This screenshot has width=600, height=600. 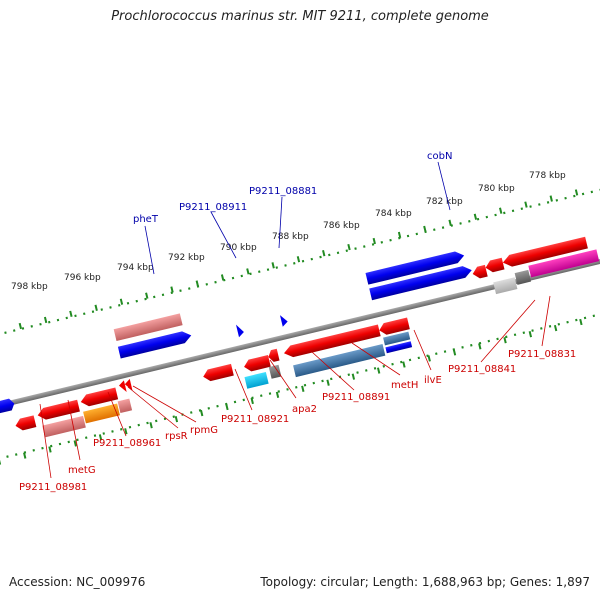 I want to click on ruler-label: 782 kbp, so click(x=444, y=202).